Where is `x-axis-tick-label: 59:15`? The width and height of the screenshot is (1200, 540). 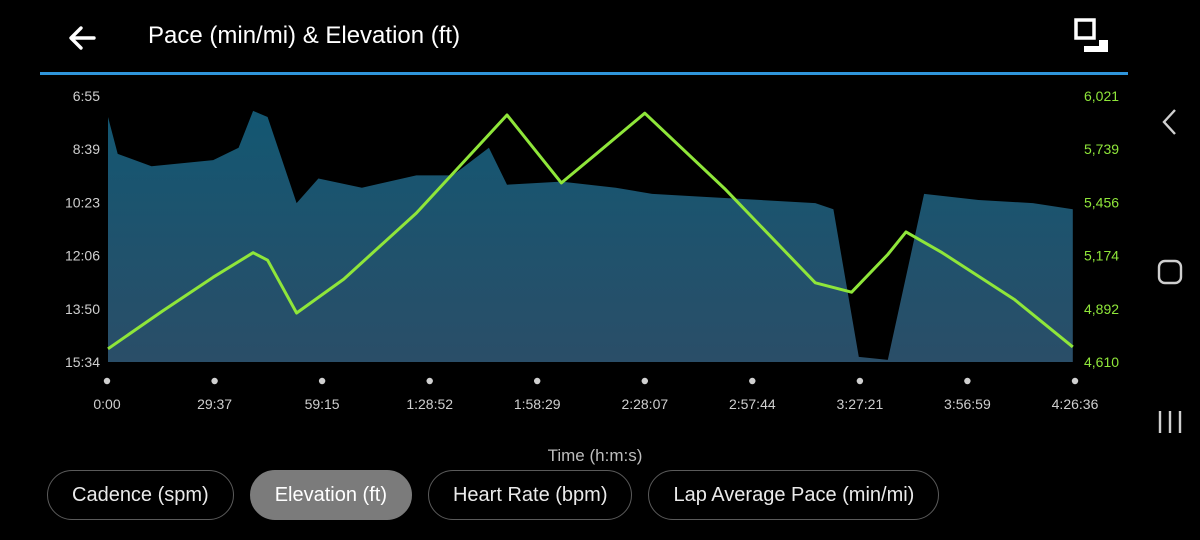 x-axis-tick-label: 59:15 is located at coordinates (322, 404).